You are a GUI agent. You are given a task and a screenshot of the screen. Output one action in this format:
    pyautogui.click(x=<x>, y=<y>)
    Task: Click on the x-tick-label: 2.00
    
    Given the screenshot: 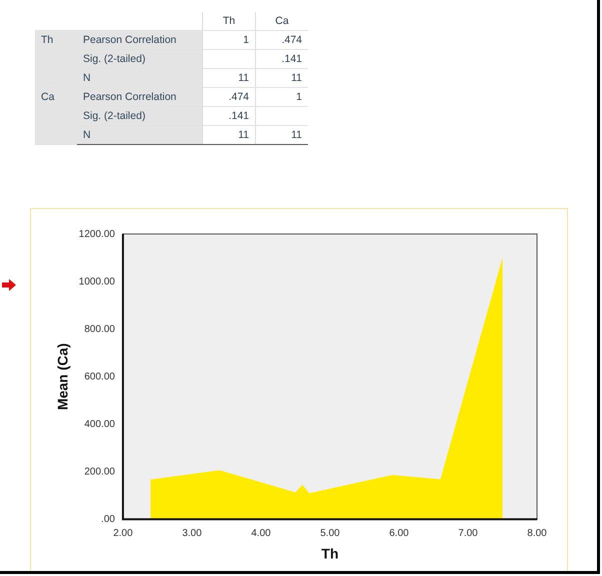 What is the action you would take?
    pyautogui.click(x=123, y=533)
    